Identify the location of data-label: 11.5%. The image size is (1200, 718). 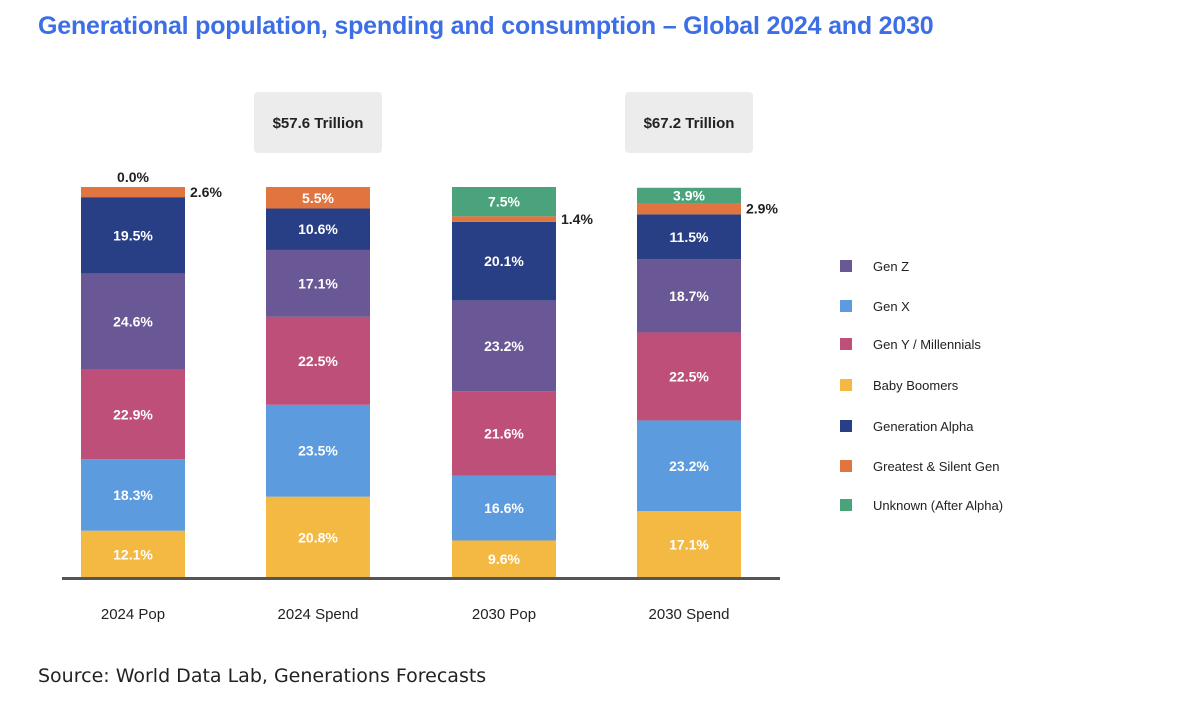
(689, 237).